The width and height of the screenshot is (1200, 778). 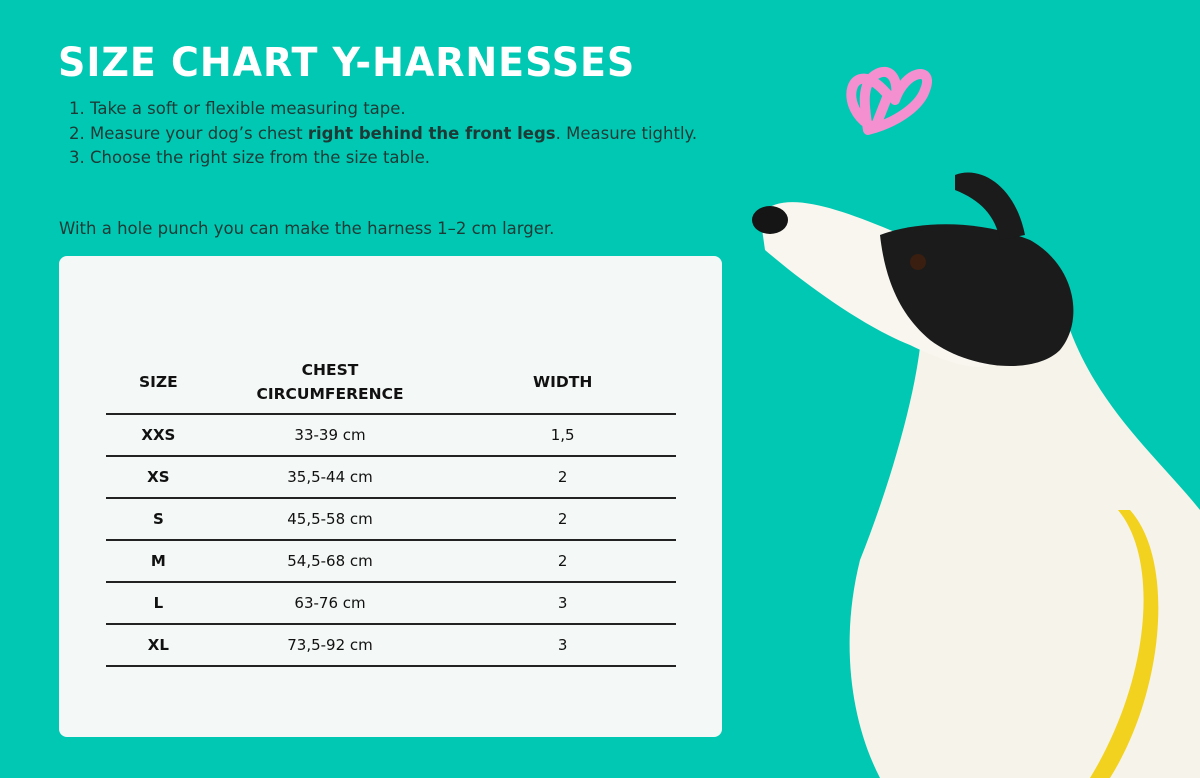 What do you see at coordinates (347, 63) in the screenshot?
I see `page-title: SIZE CHART Y-HARNESSES` at bounding box center [347, 63].